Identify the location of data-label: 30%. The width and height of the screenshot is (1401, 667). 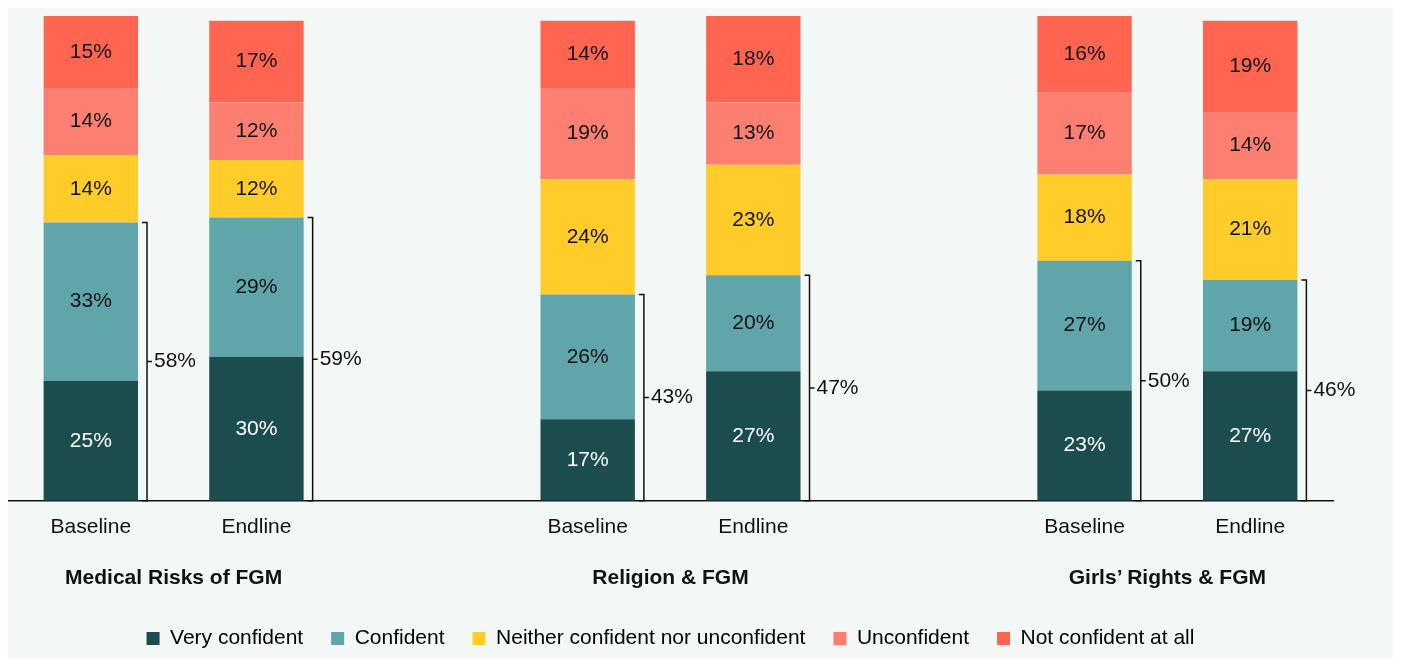
(256, 427).